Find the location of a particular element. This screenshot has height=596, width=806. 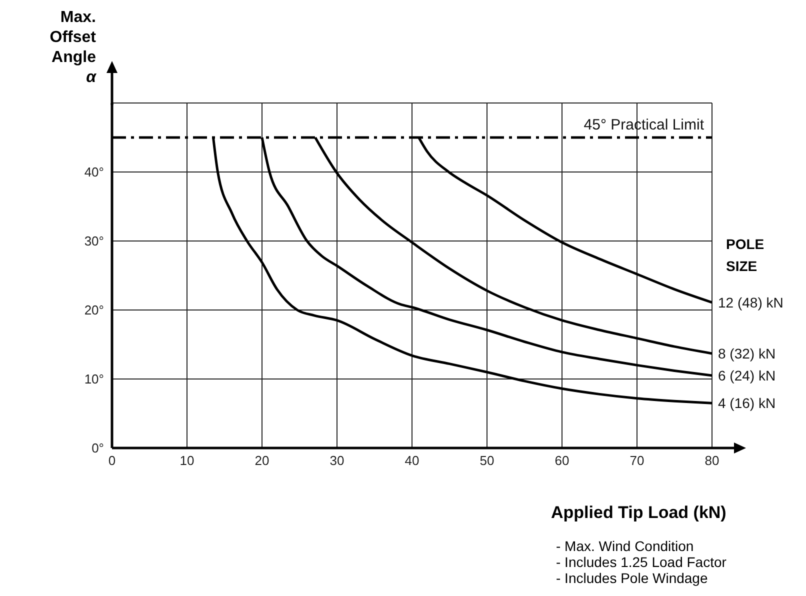

y-tick-label: 40° is located at coordinates (94, 172).